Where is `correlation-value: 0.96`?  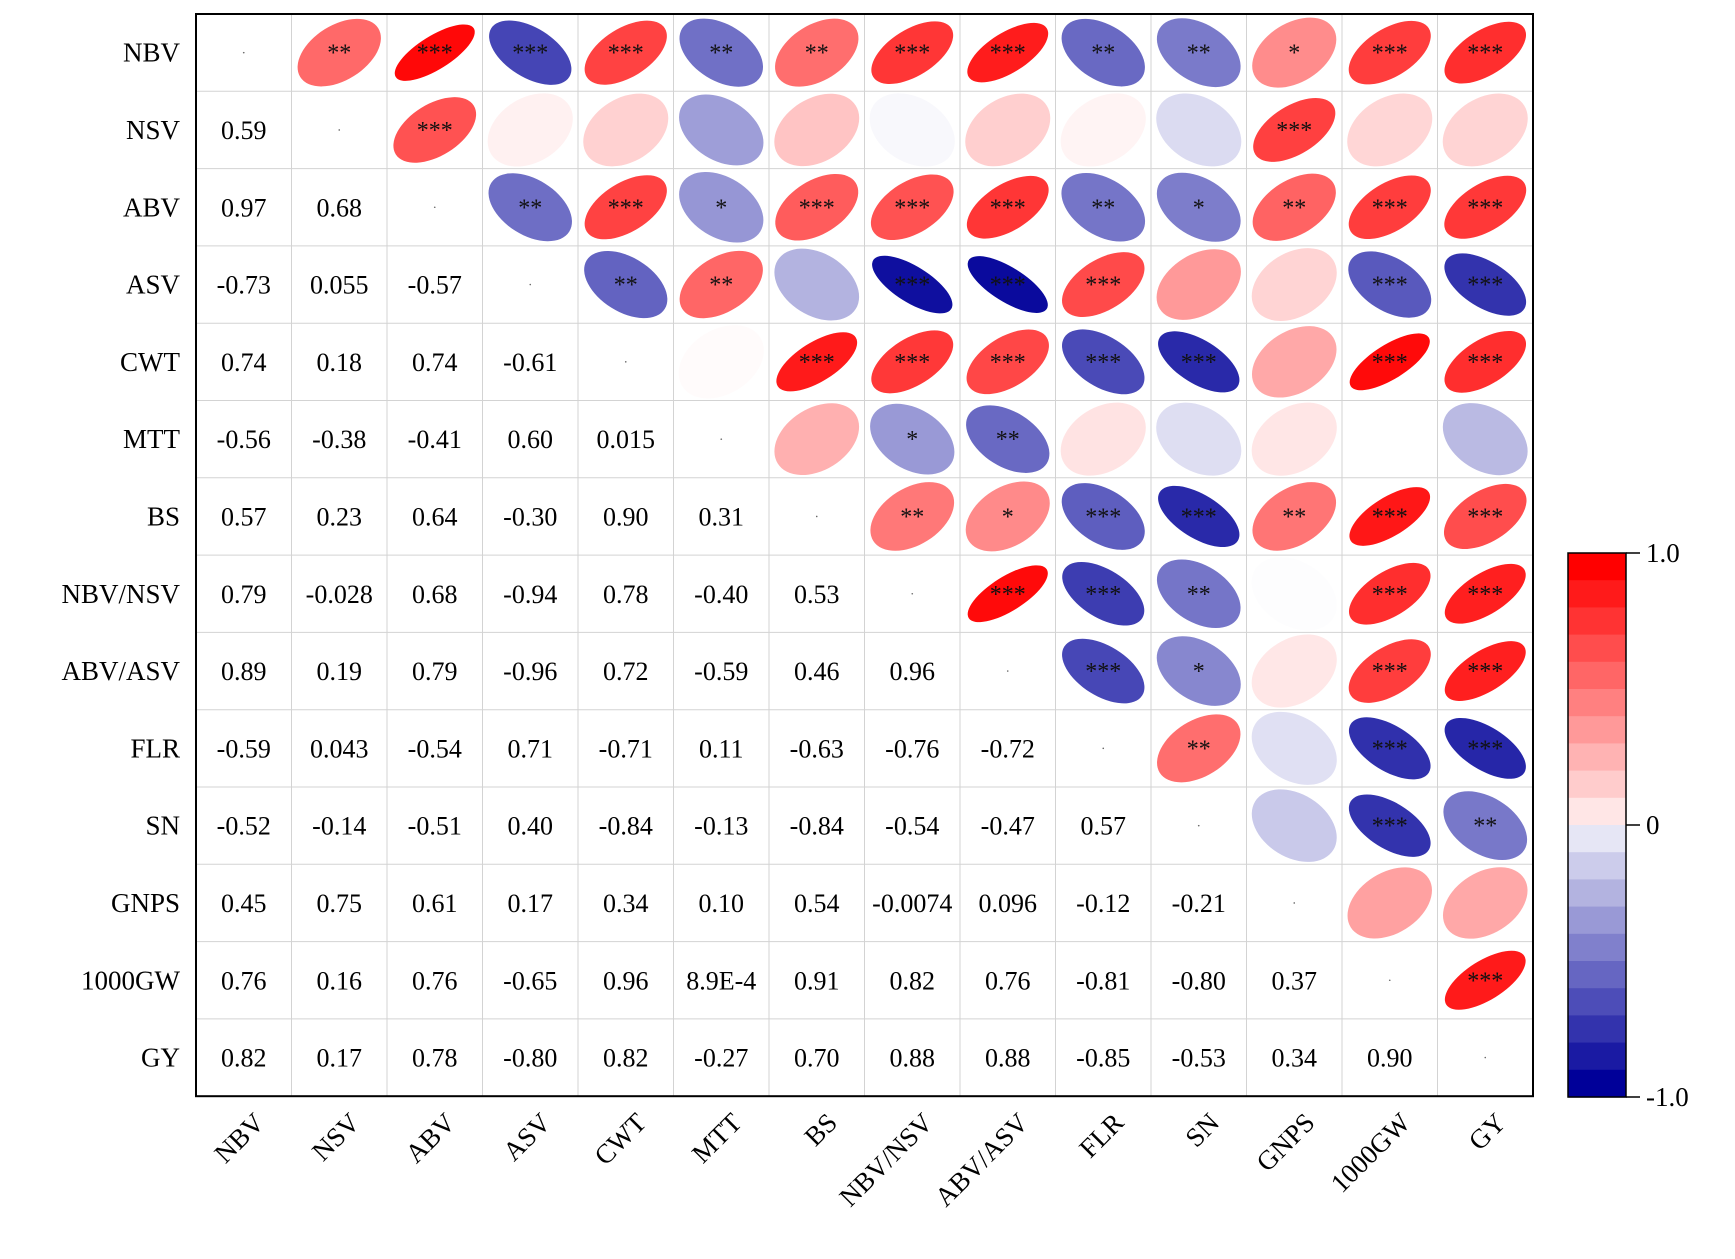
correlation-value: 0.96 is located at coordinates (913, 671).